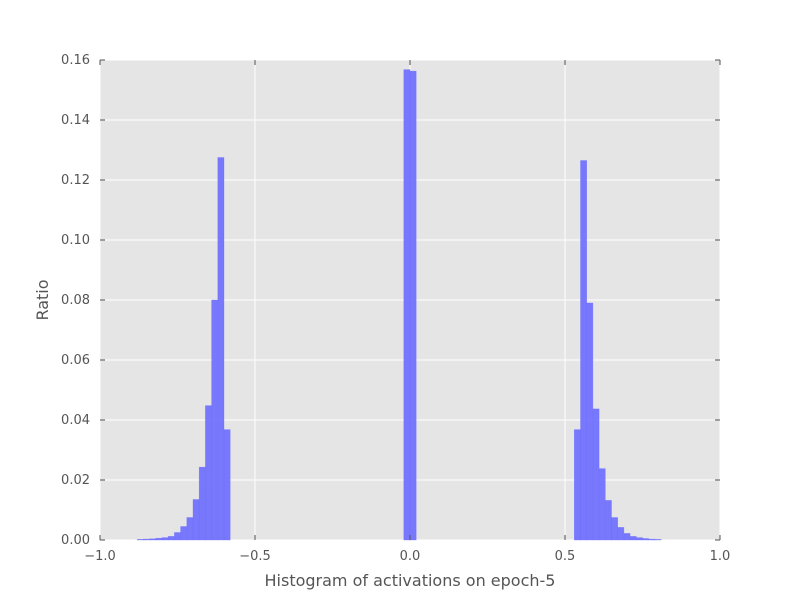 The image size is (800, 600). What do you see at coordinates (75, 540) in the screenshot?
I see `y-tick-label: 0.00` at bounding box center [75, 540].